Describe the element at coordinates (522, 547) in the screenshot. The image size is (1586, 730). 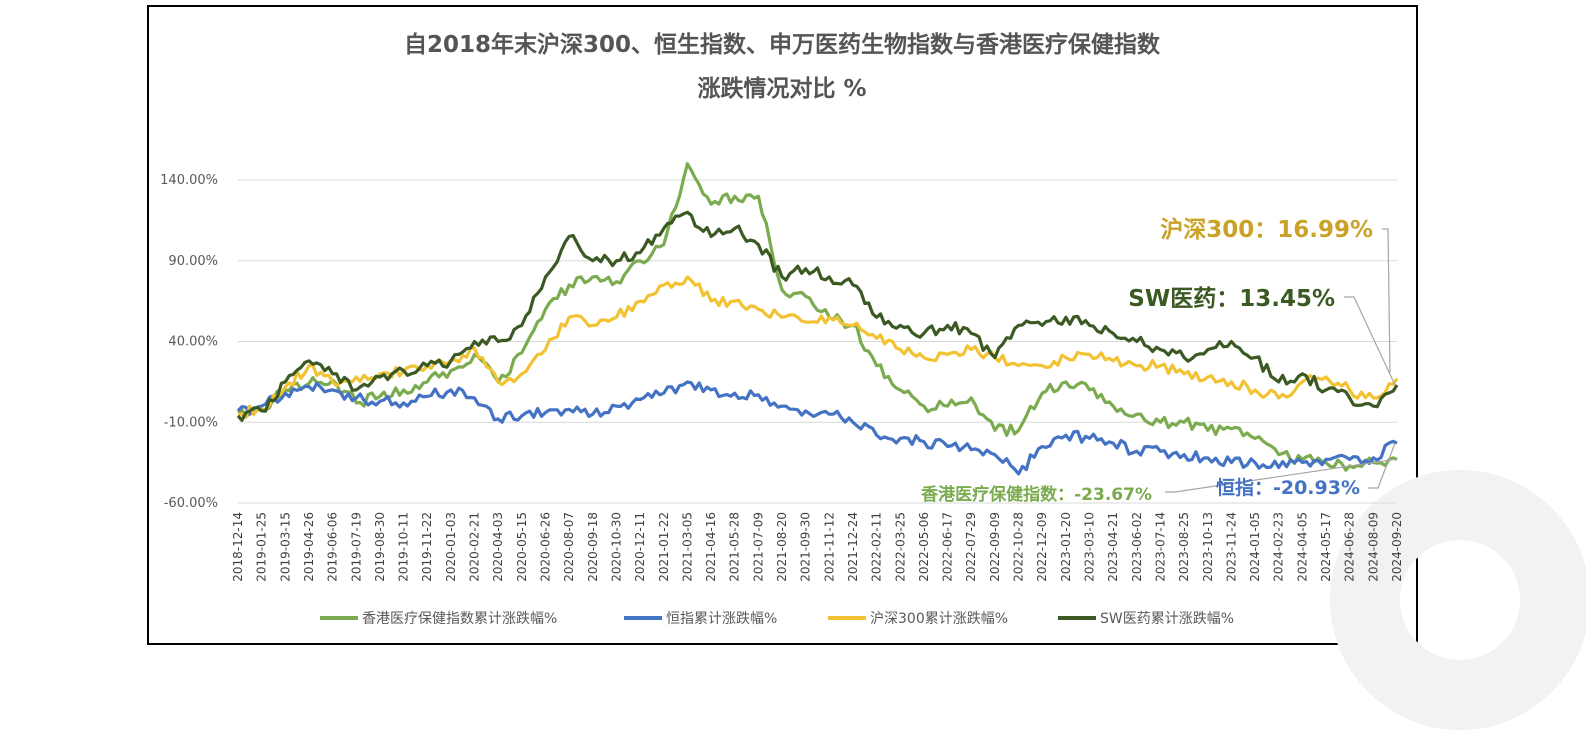
I see `x-tick-label: 2020-05-15` at that location.